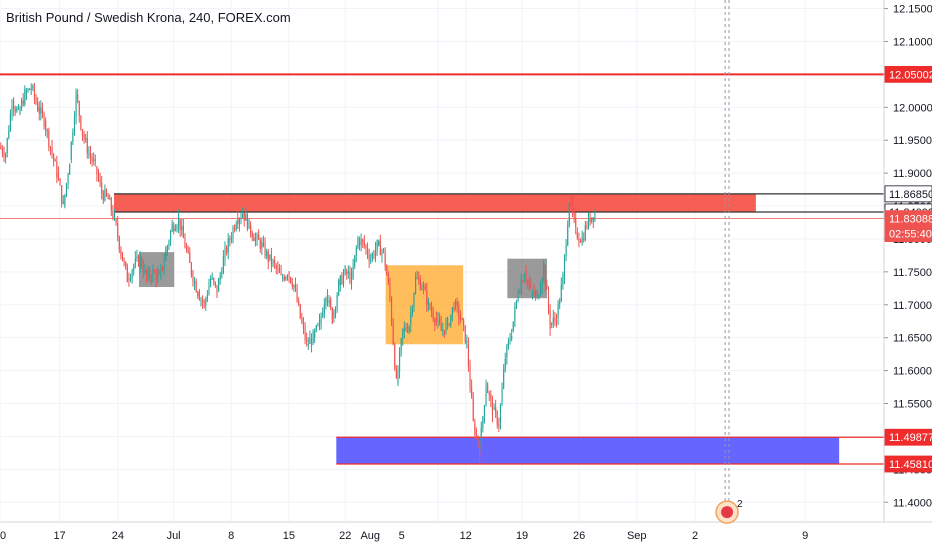 Image resolution: width=932 pixels, height=555 pixels. I want to click on resistance-zone, so click(435, 202).